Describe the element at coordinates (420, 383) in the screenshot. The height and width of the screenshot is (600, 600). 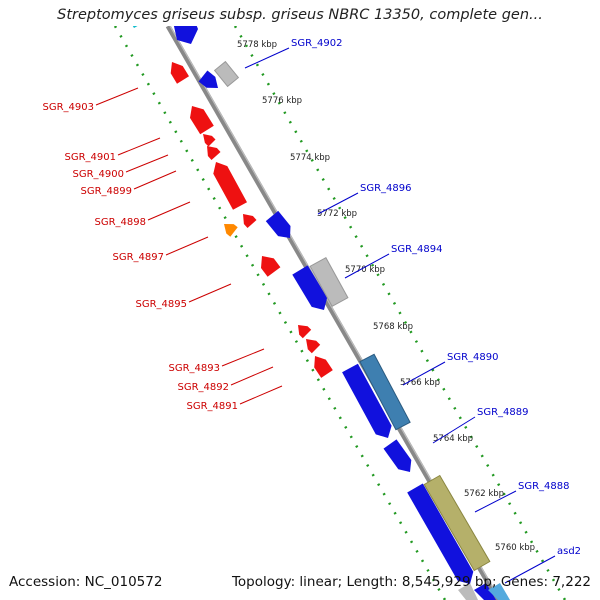
I see `scale-tick-label: 5766 kbp` at that location.